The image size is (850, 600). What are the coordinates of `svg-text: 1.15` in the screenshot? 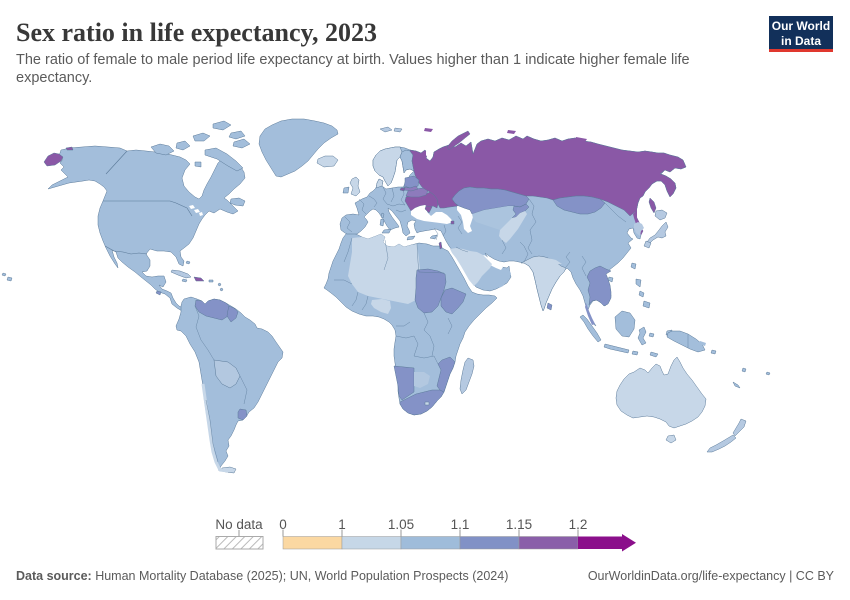 It's located at (519, 524).